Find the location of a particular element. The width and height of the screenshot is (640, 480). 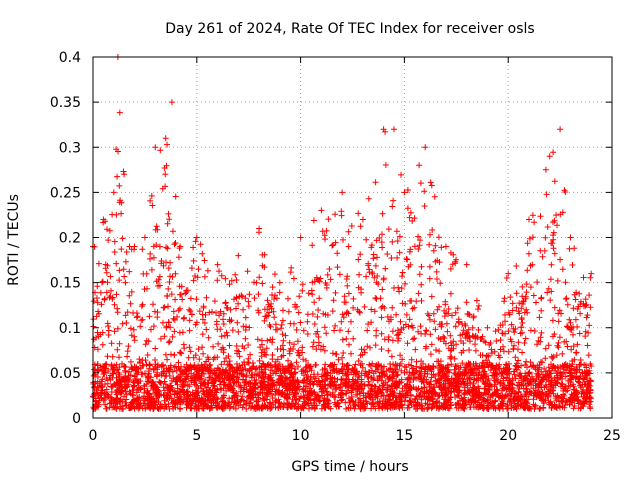

y-tick-label: 0.15 is located at coordinates (65, 284).